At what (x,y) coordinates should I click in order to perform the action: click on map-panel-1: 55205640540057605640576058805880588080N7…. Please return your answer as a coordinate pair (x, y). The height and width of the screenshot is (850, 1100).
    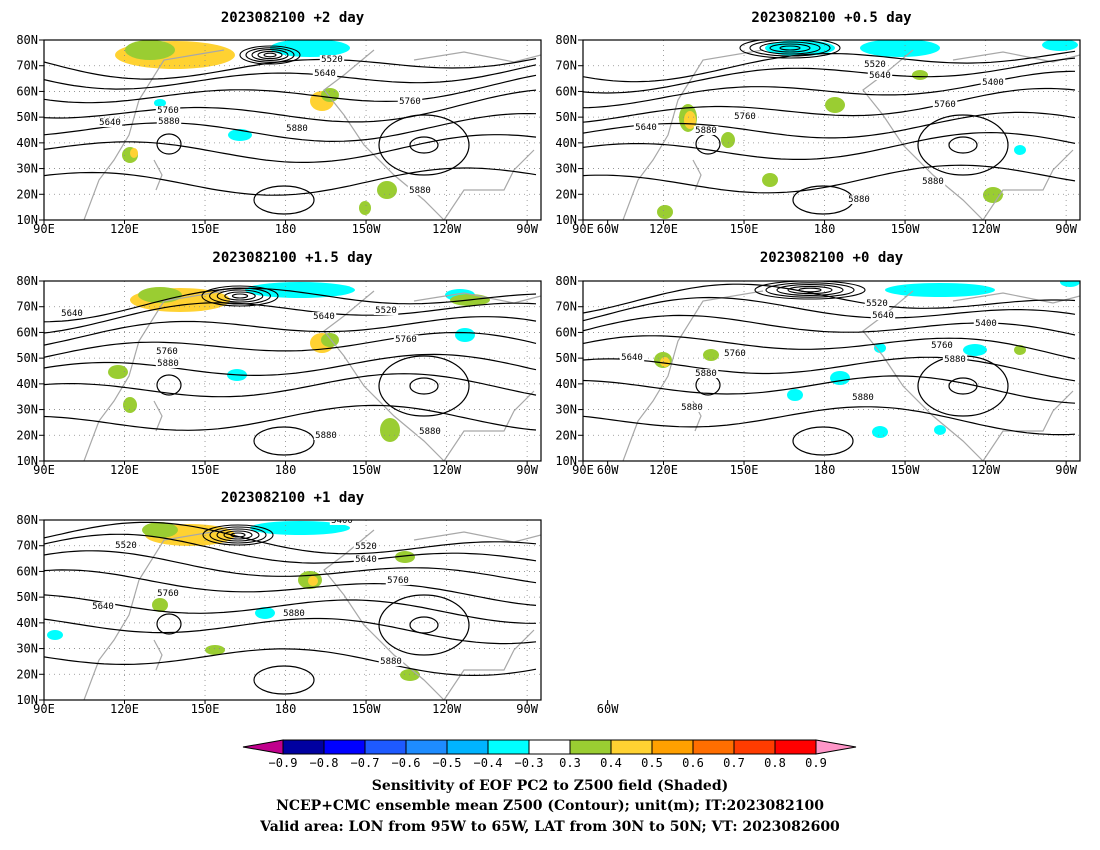
    Looking at the image, I should click on (818, 123).